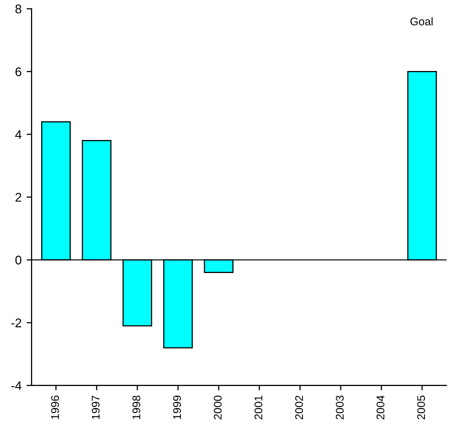 The image size is (451, 438). I want to click on x-tick-label: 1998, so click(136, 408).